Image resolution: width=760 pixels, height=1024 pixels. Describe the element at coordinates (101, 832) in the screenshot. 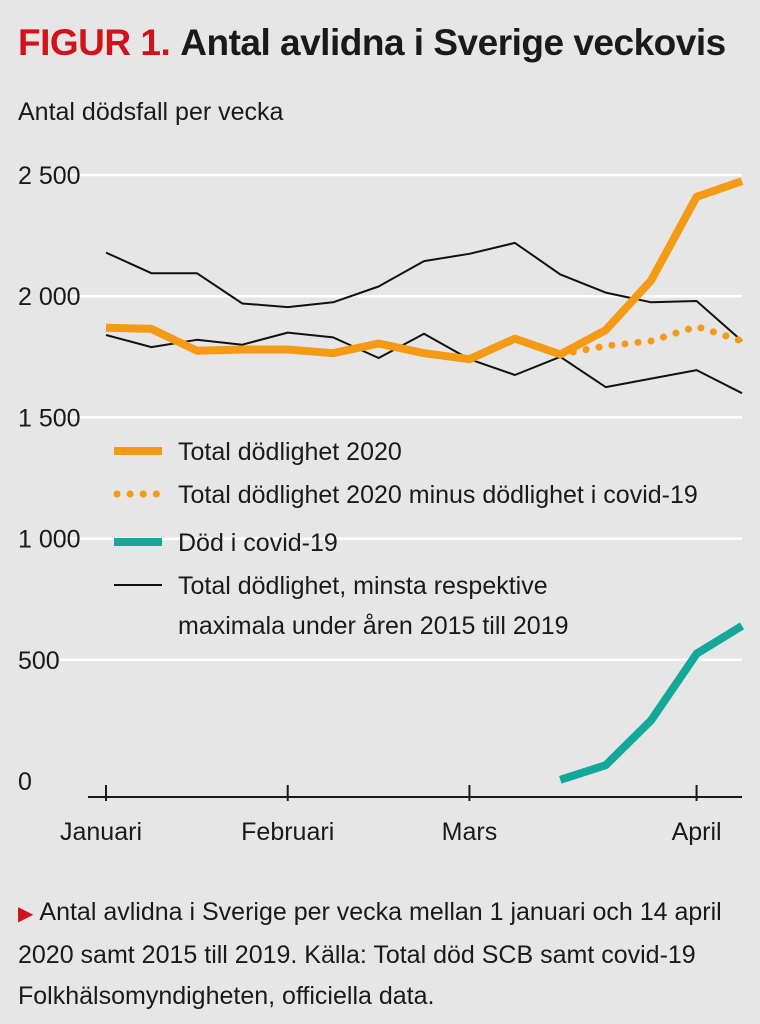

I see `x-tick-label: Januari` at that location.